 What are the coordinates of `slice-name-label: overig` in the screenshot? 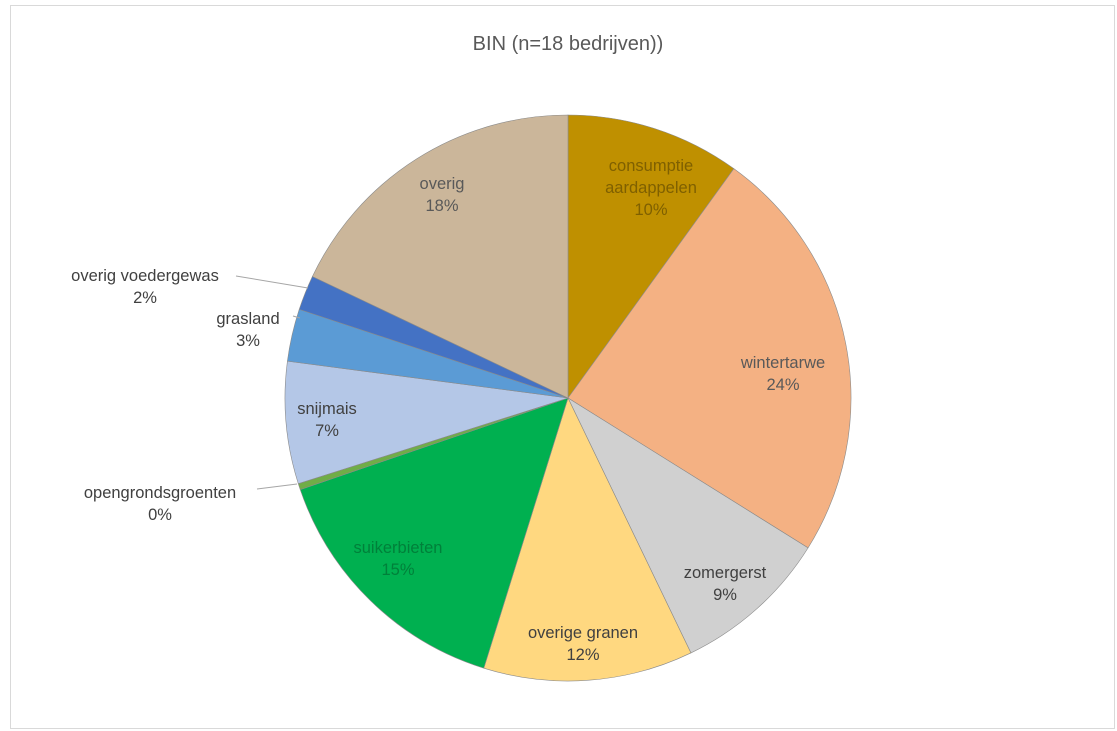 It's located at (442, 184).